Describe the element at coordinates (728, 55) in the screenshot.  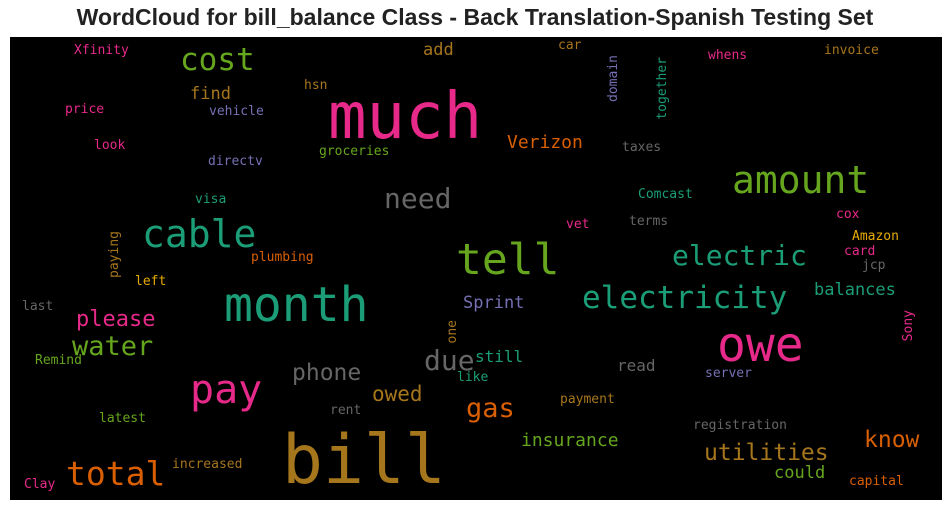
I see `word-whens: whens` at that location.